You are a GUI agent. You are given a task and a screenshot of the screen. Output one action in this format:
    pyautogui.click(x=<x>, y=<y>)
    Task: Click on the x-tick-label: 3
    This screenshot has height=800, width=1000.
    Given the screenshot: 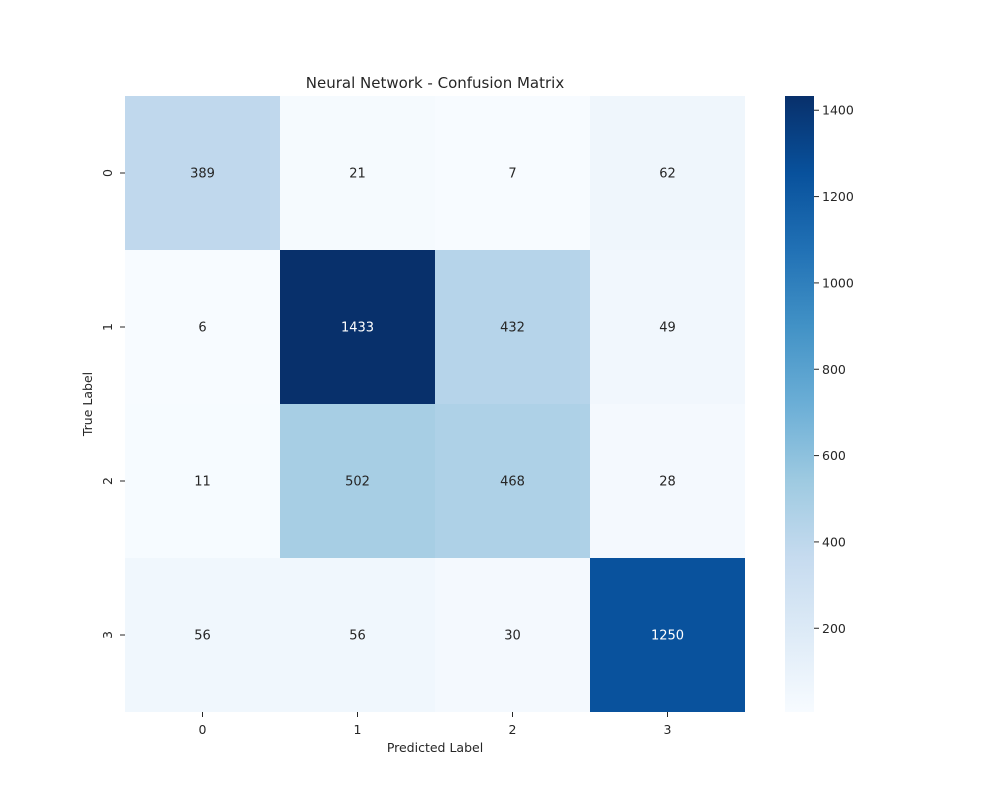 What is the action you would take?
    pyautogui.click(x=668, y=729)
    